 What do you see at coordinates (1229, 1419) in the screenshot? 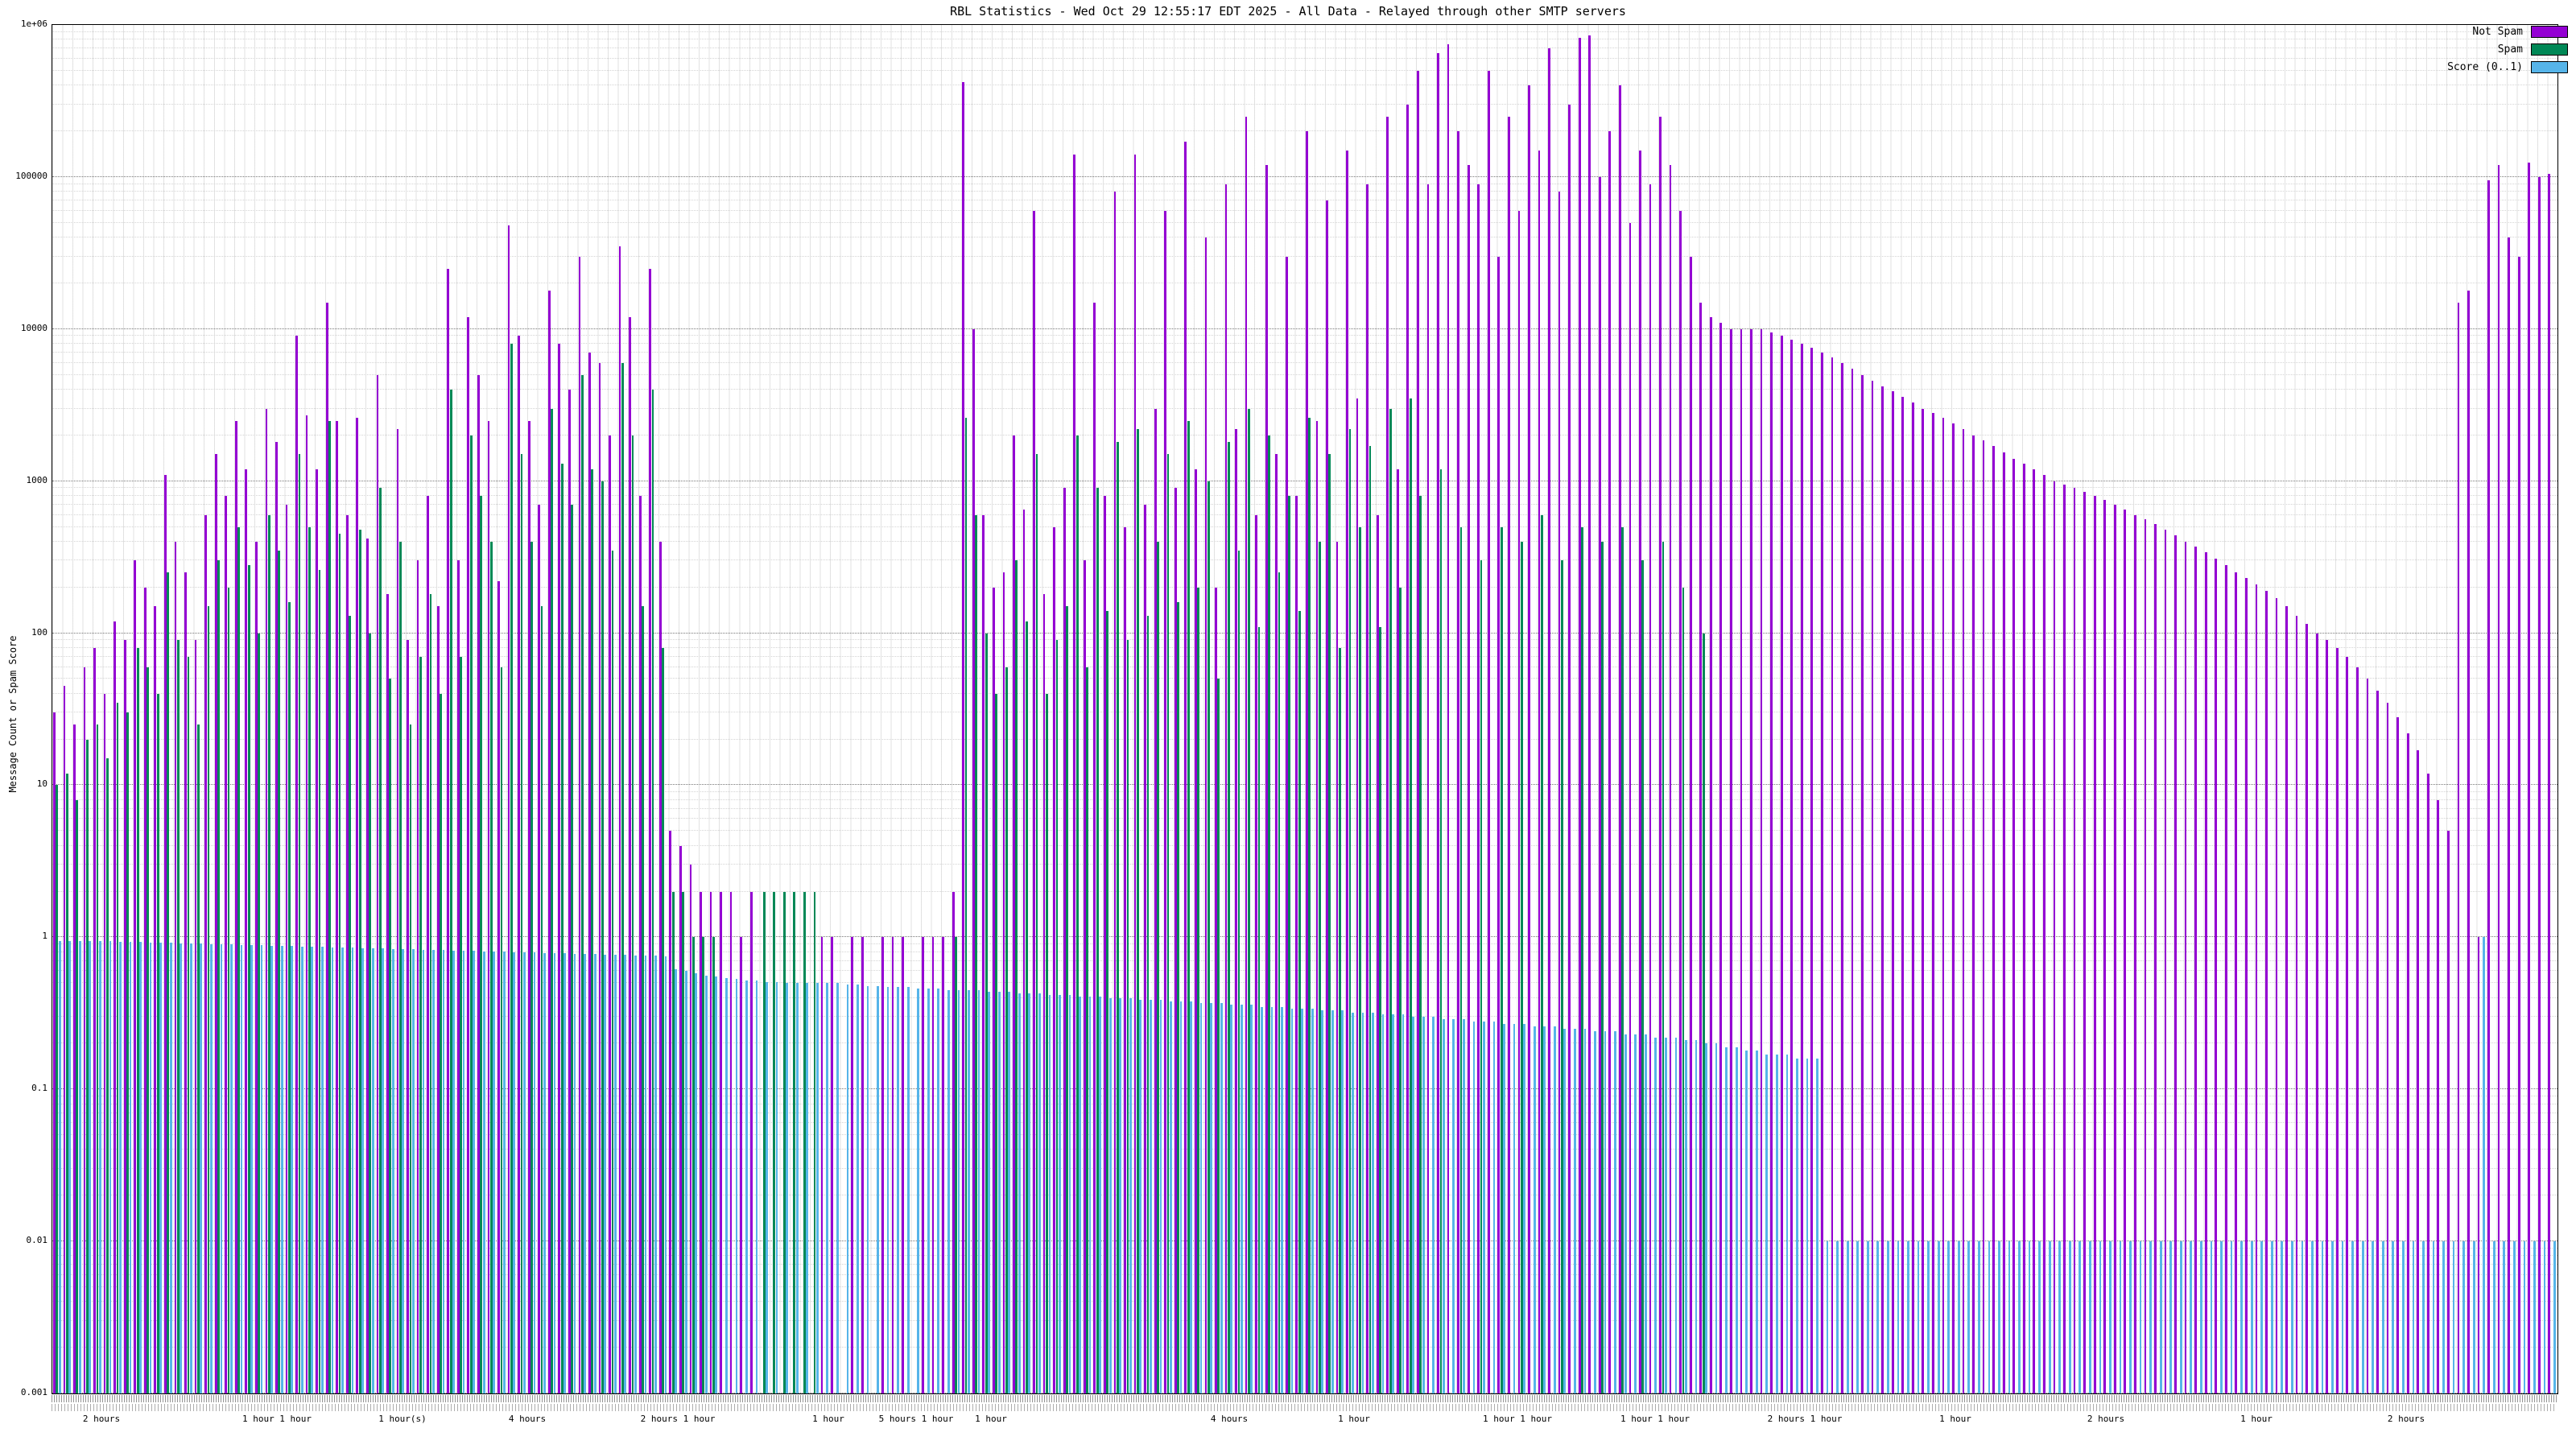
I see `x-group-label: 4 hours` at bounding box center [1229, 1419].